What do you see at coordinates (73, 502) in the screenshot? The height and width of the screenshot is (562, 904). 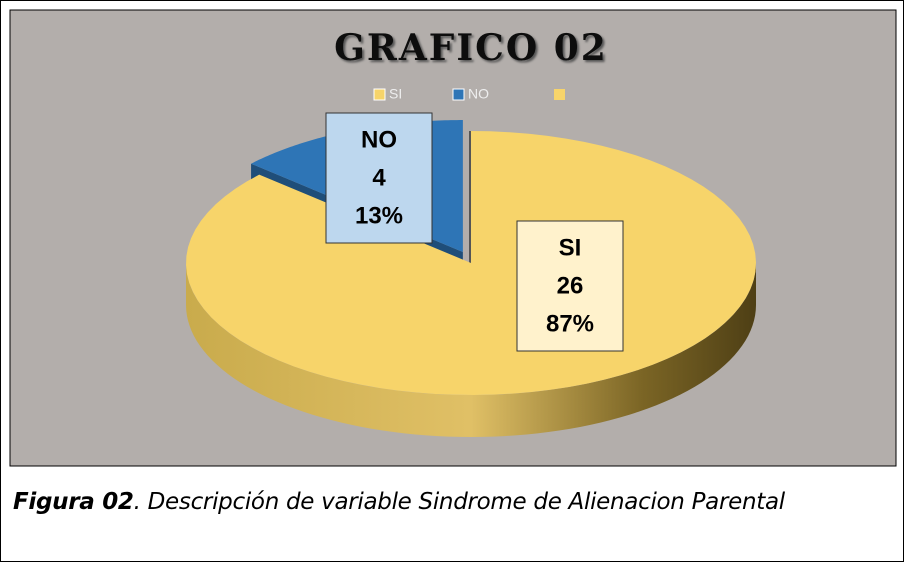 I see `caption-label: Figura 02` at bounding box center [73, 502].